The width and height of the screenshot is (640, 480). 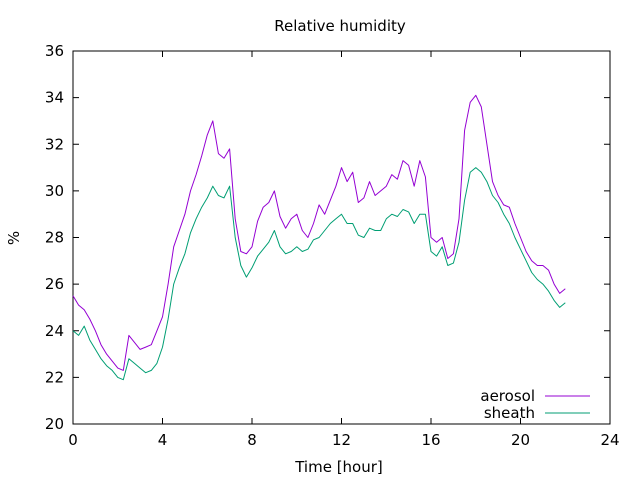 What do you see at coordinates (341, 440) in the screenshot?
I see `x-tick-label: 12` at bounding box center [341, 440].